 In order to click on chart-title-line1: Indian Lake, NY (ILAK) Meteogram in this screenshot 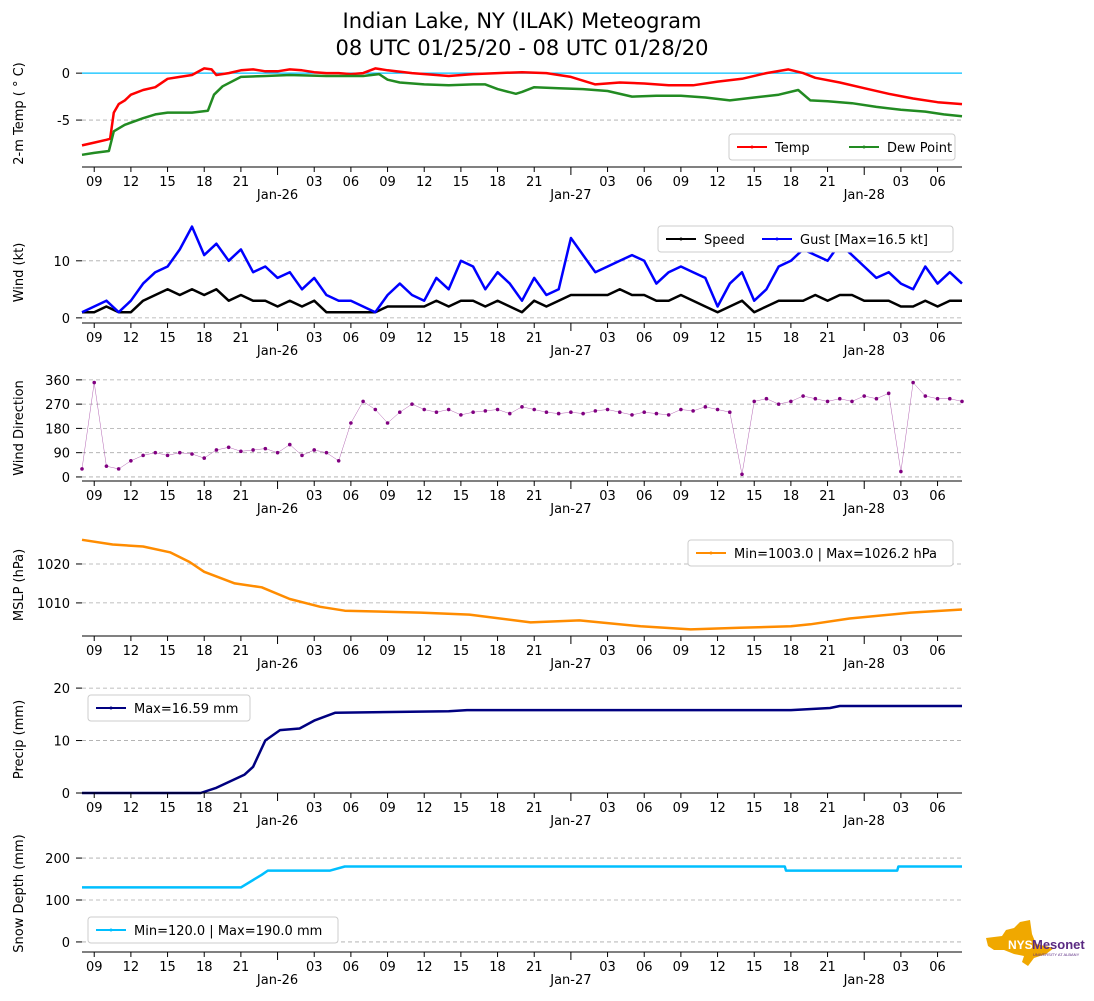, I will do `click(522, 21)`.